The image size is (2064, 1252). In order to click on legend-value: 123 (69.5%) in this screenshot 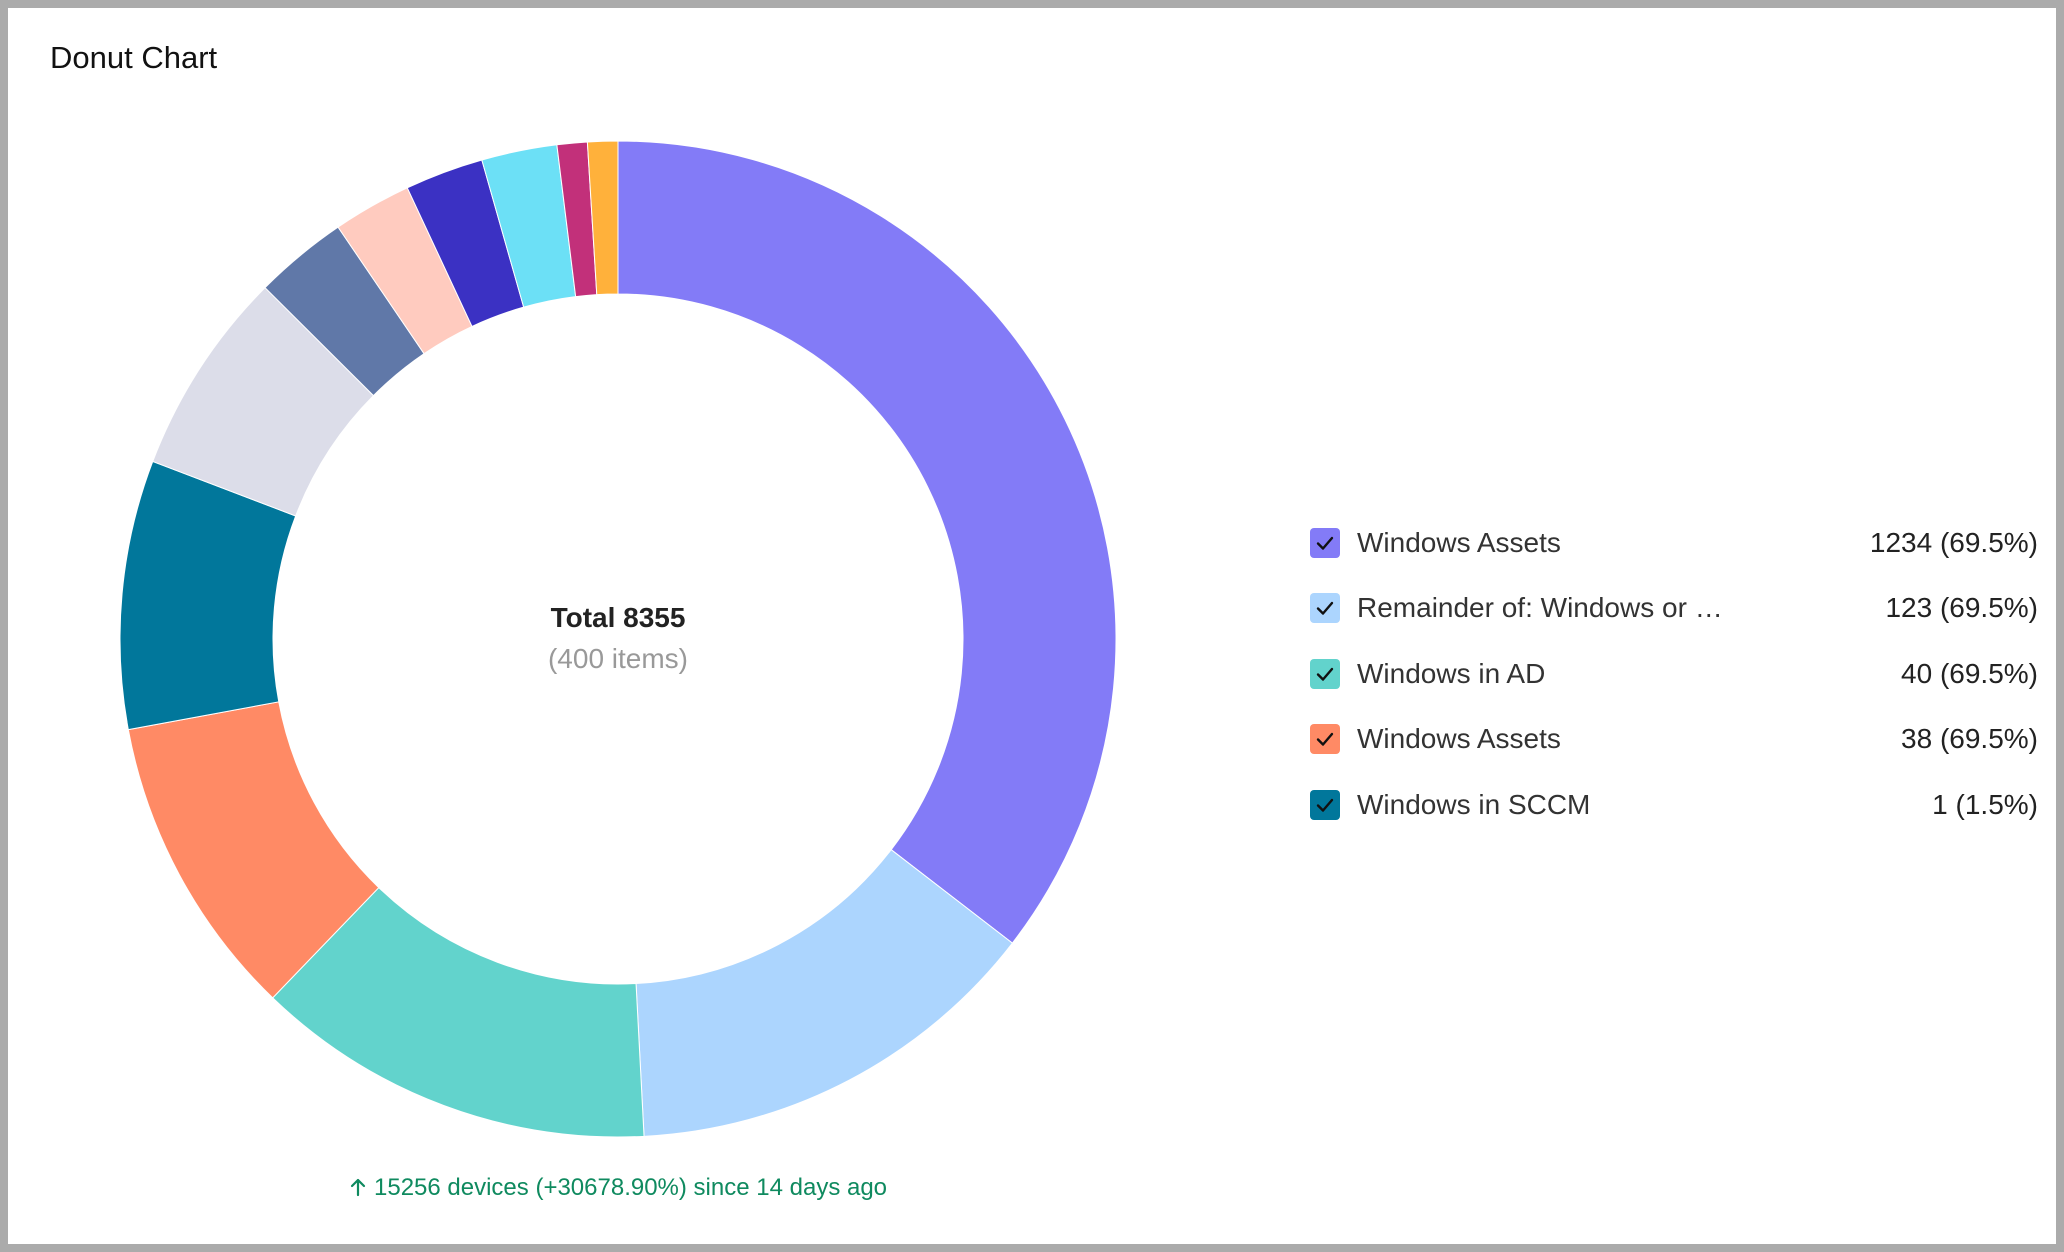, I will do `click(1961, 608)`.